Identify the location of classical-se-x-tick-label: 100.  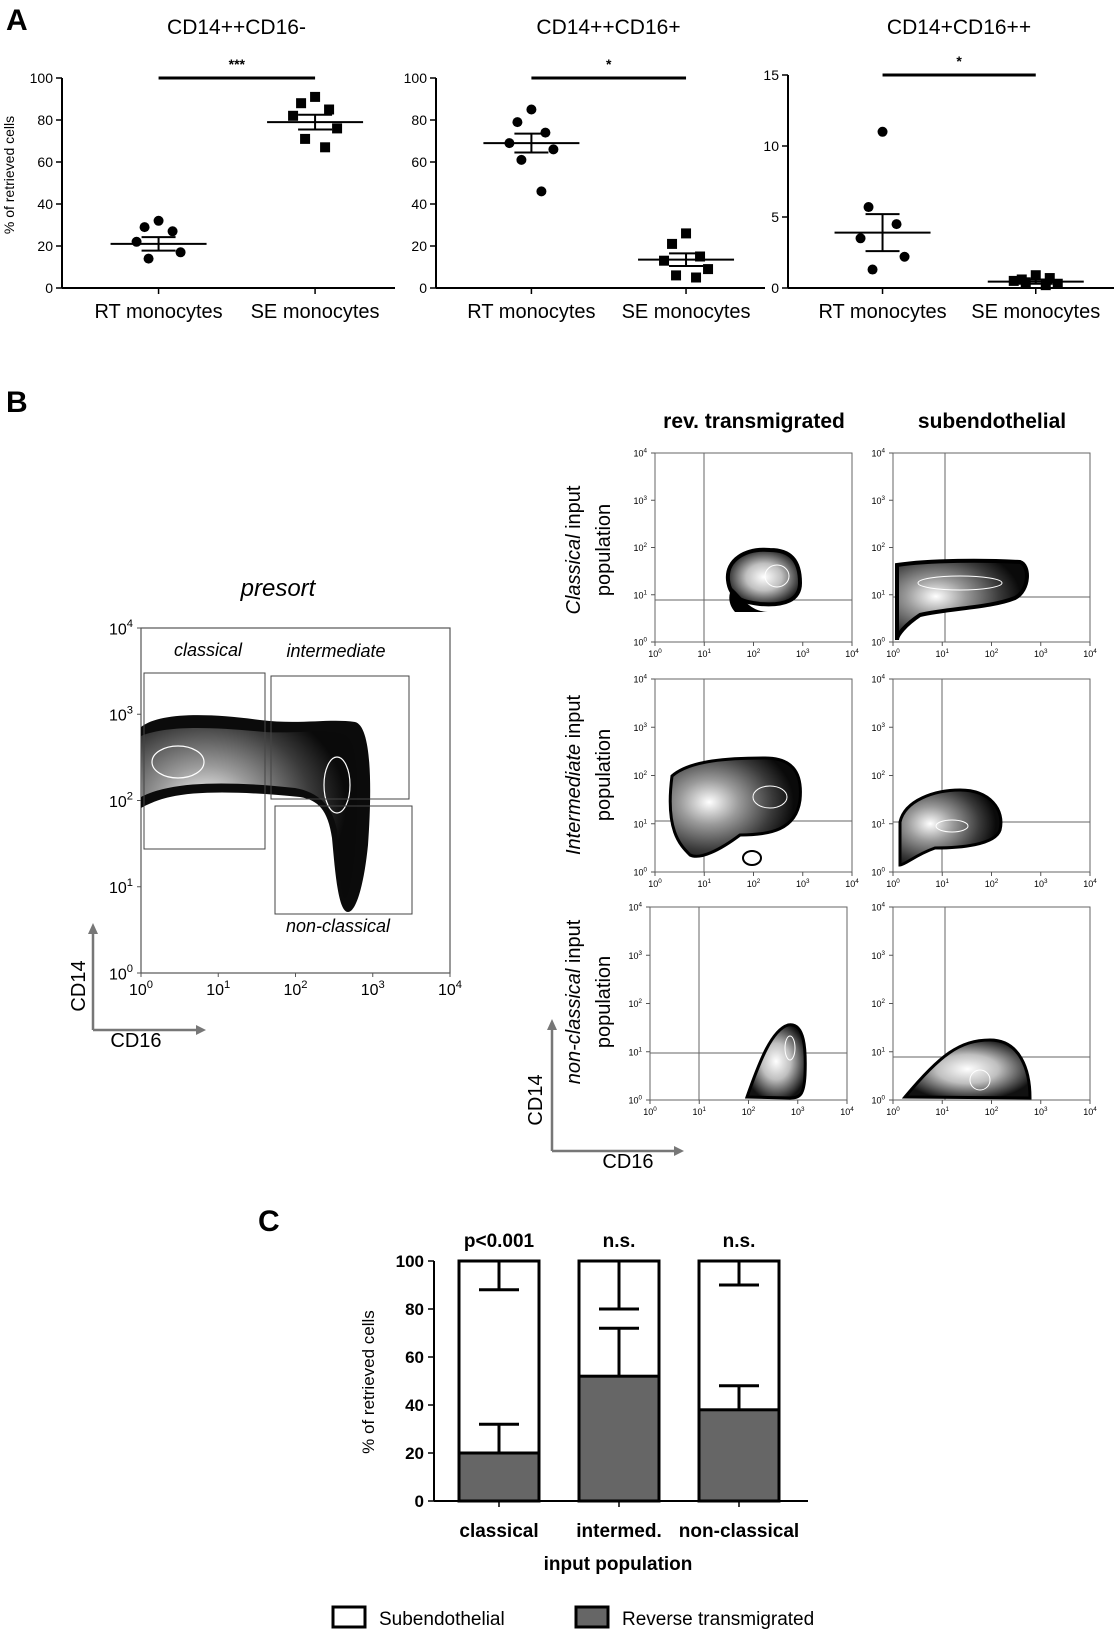
(893, 653).